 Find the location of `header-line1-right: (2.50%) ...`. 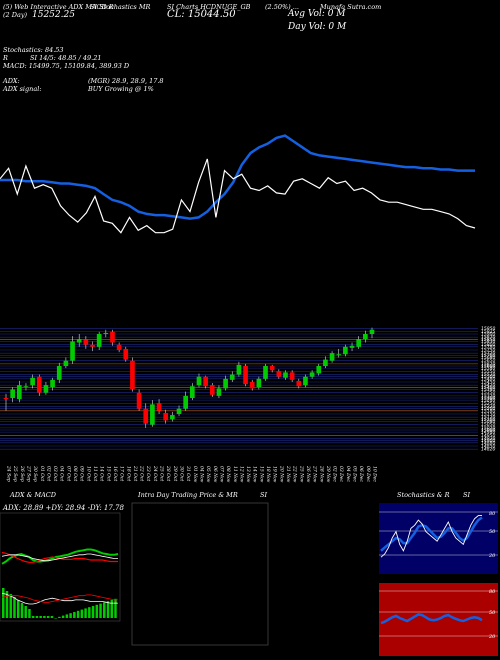

header-line1-right: (2.50%) ... is located at coordinates (282, 7).